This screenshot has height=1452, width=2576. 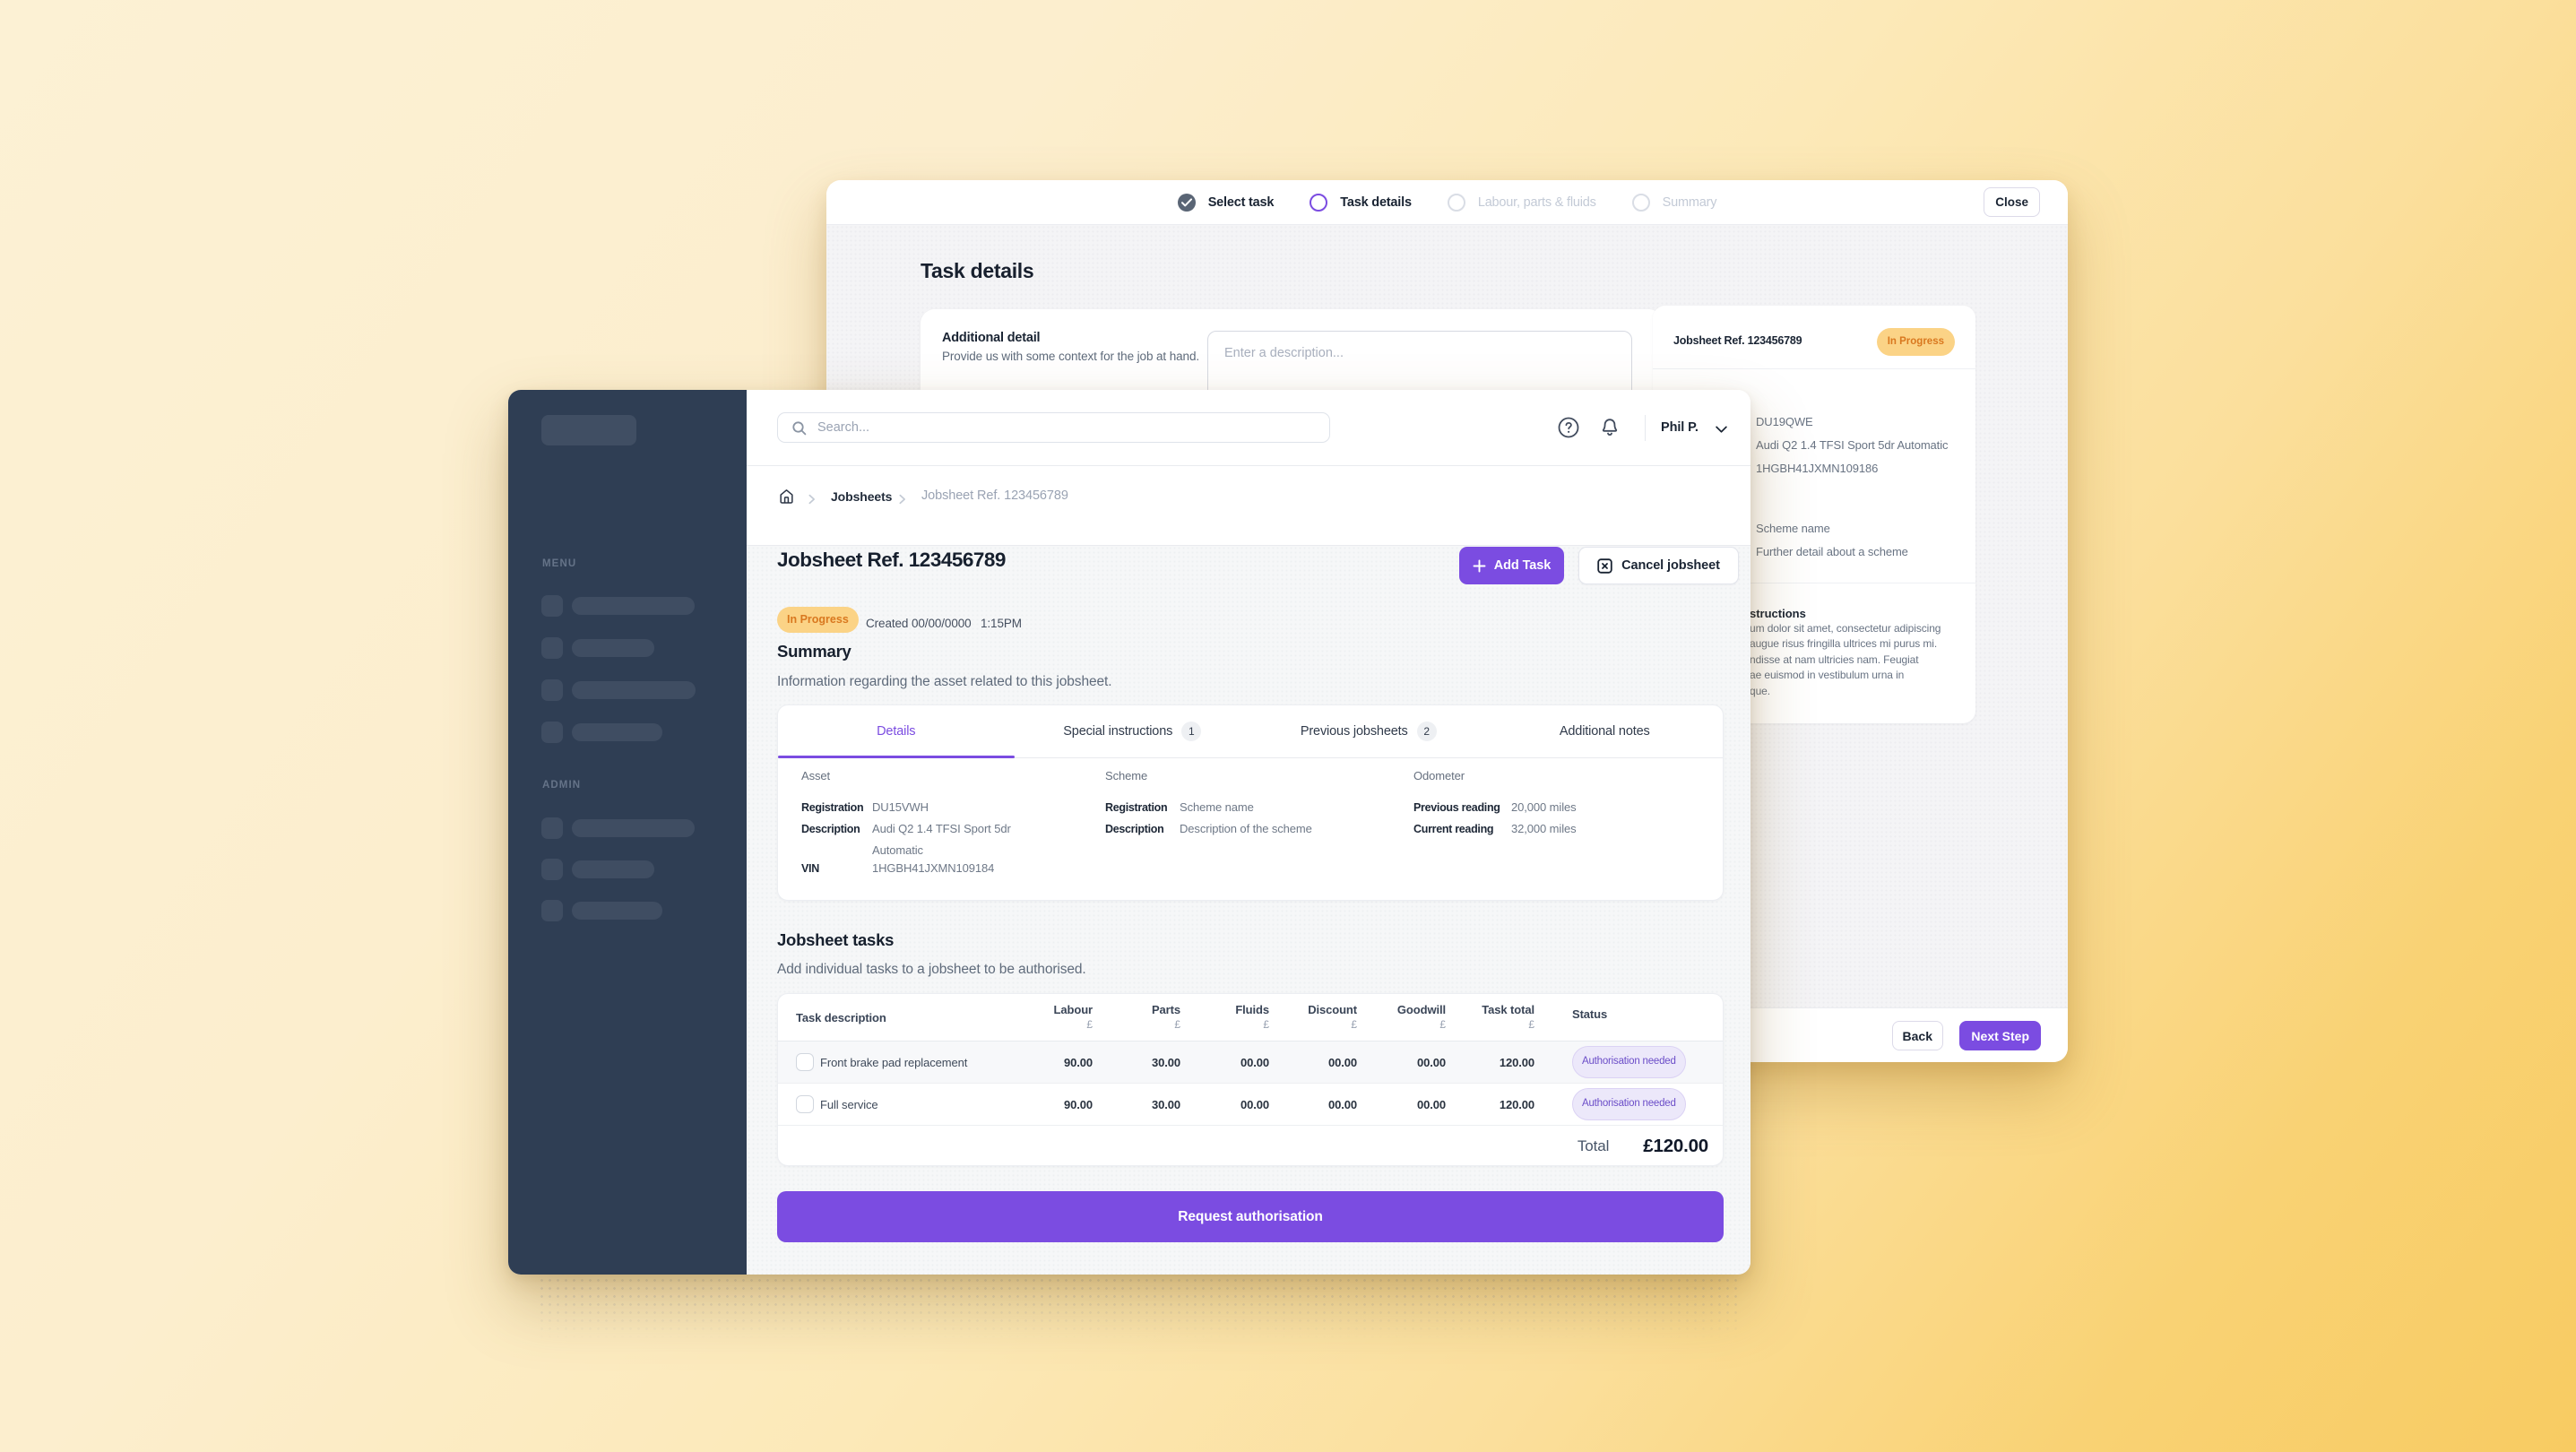 I want to click on column-task-total: Task total £, so click(x=1490, y=1017).